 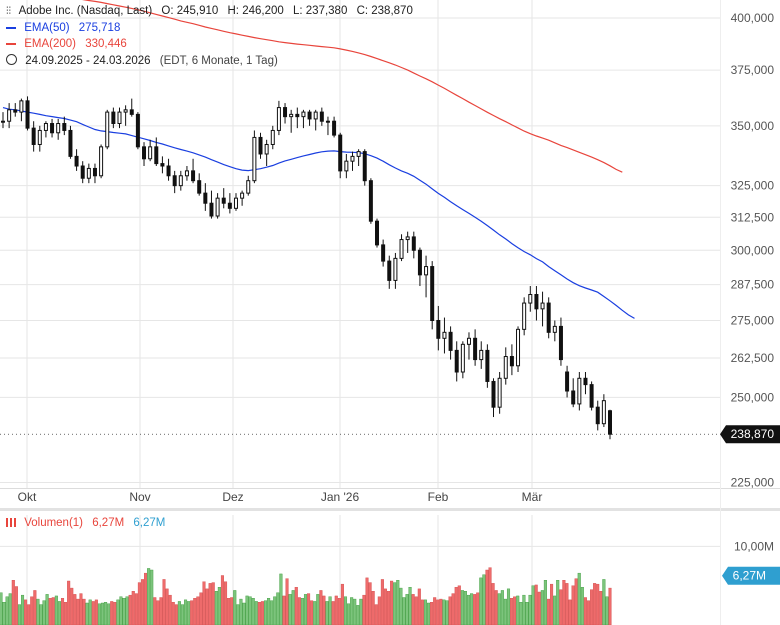 I want to click on legend-ema200: EMA(200) 330,446, so click(x=66, y=44).